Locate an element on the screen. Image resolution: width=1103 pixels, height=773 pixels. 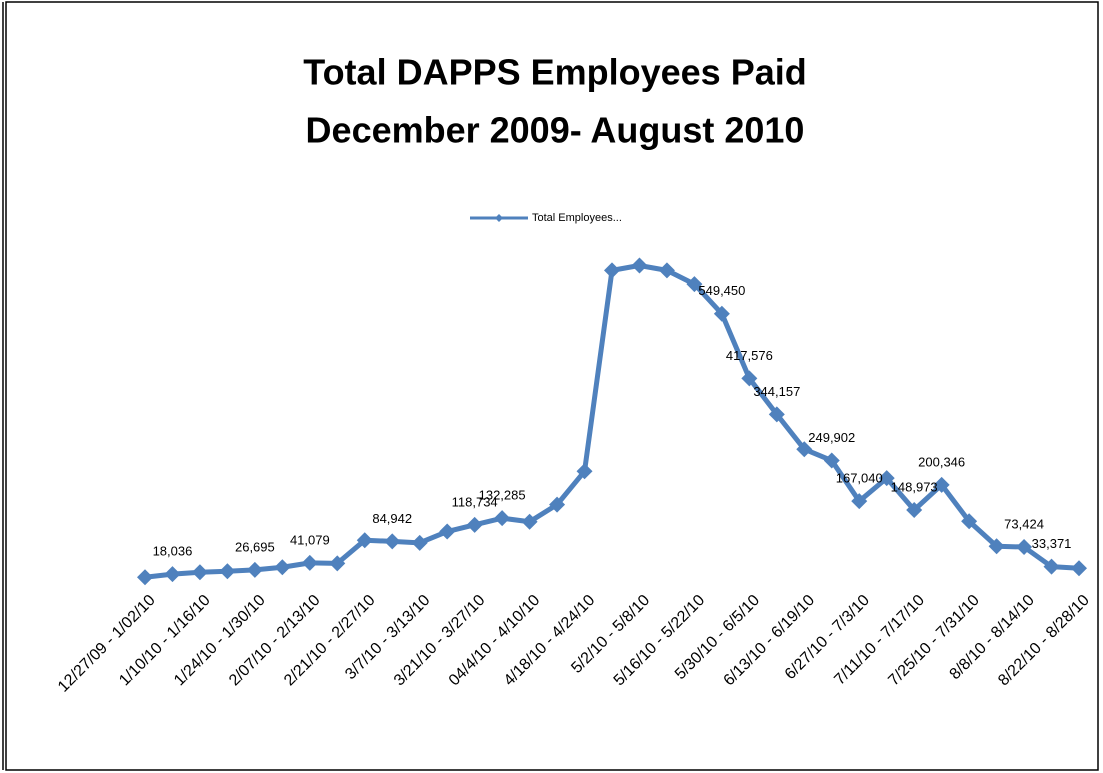
data-label: 167,040 is located at coordinates (859, 478).